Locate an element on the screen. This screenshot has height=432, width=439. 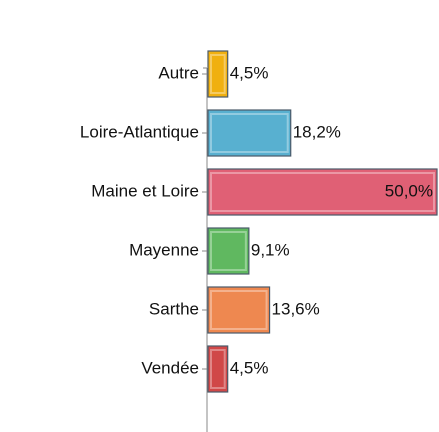
data-label: 50,0% is located at coordinates (409, 190).